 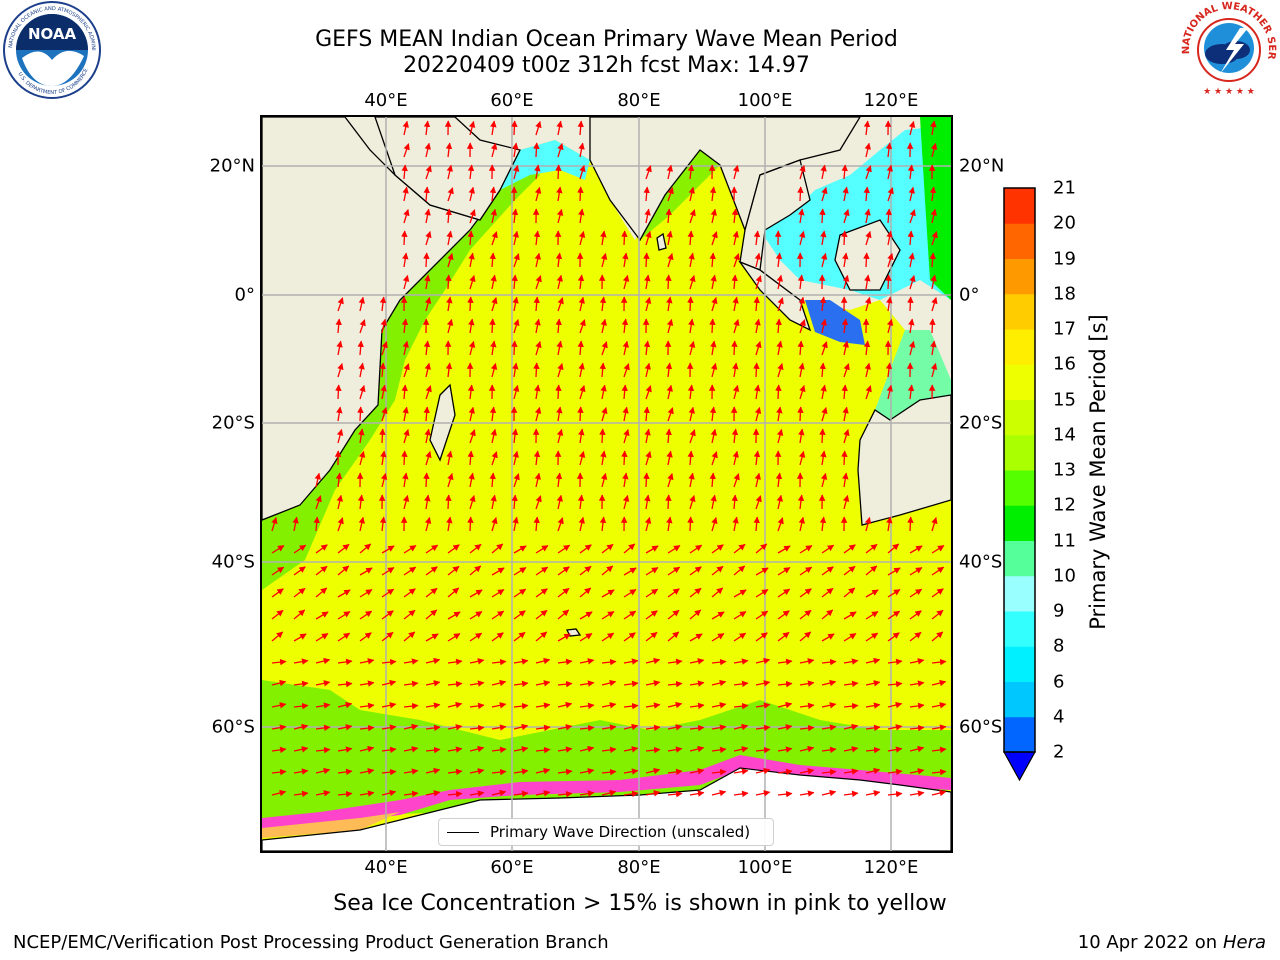 What do you see at coordinates (233, 562) in the screenshot?
I see `lat-label-left: 40°S` at bounding box center [233, 562].